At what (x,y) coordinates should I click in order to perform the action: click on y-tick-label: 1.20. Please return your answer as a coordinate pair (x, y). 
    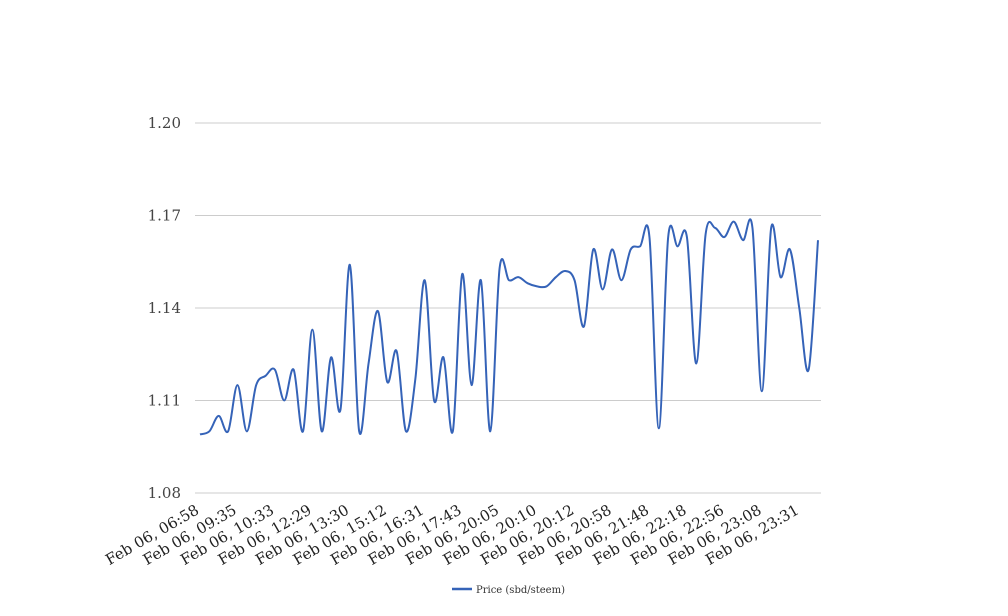
    Looking at the image, I should click on (164, 123).